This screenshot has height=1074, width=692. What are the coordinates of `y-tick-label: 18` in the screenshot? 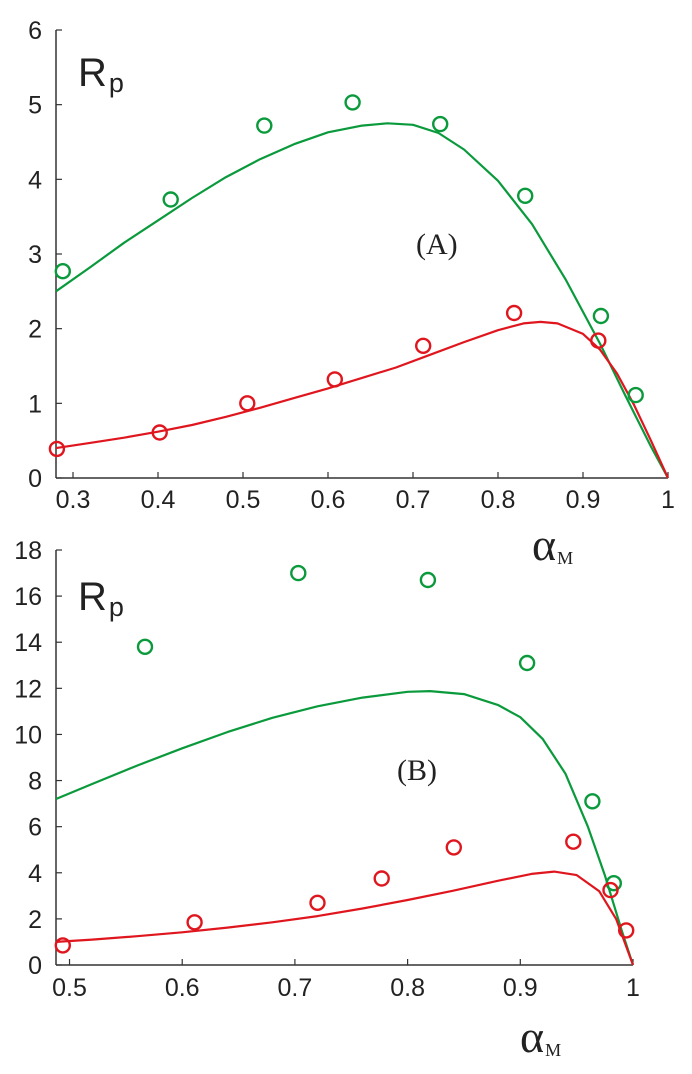 It's located at (28, 551).